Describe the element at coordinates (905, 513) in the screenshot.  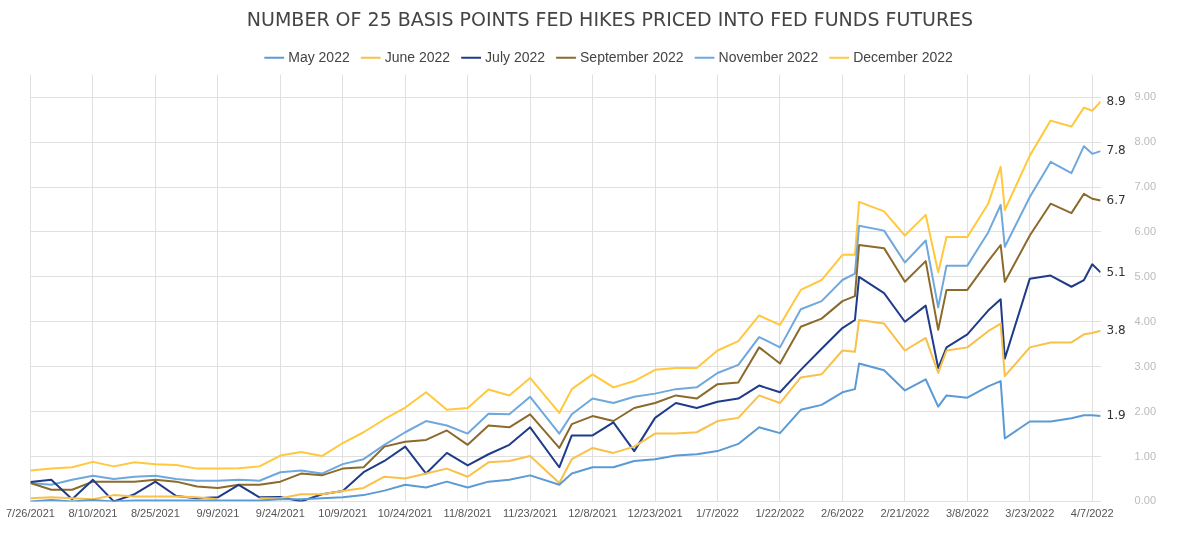
I see `x-tick-label: 2/21/2022` at that location.